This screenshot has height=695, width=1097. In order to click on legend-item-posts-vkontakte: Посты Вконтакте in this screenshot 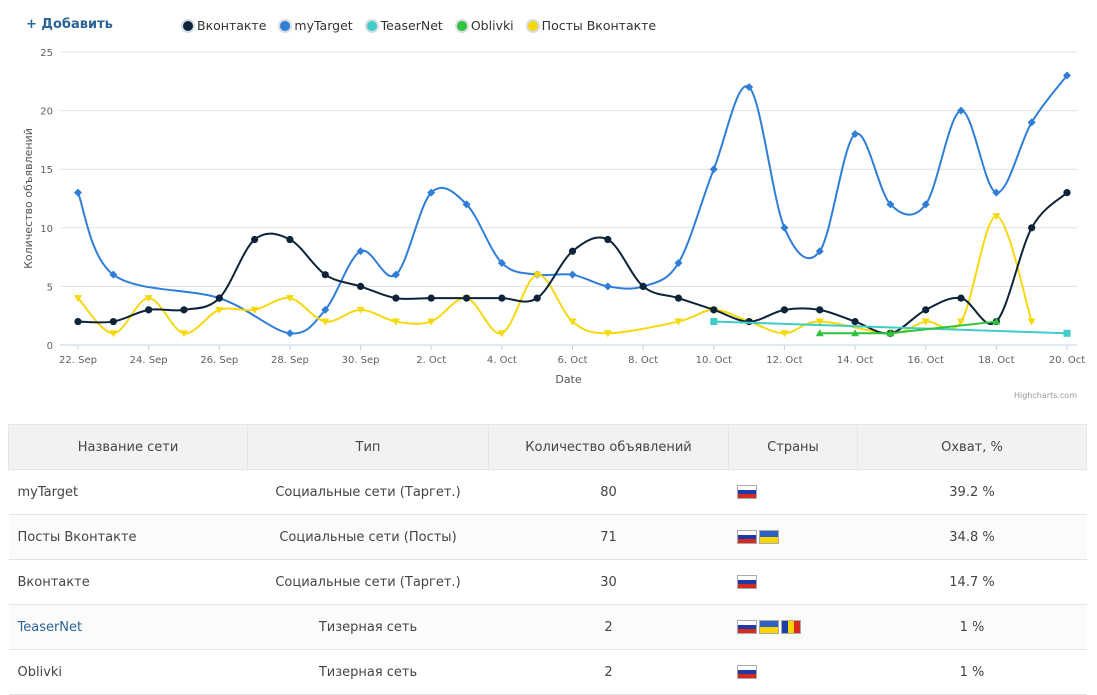, I will do `click(592, 25)`.